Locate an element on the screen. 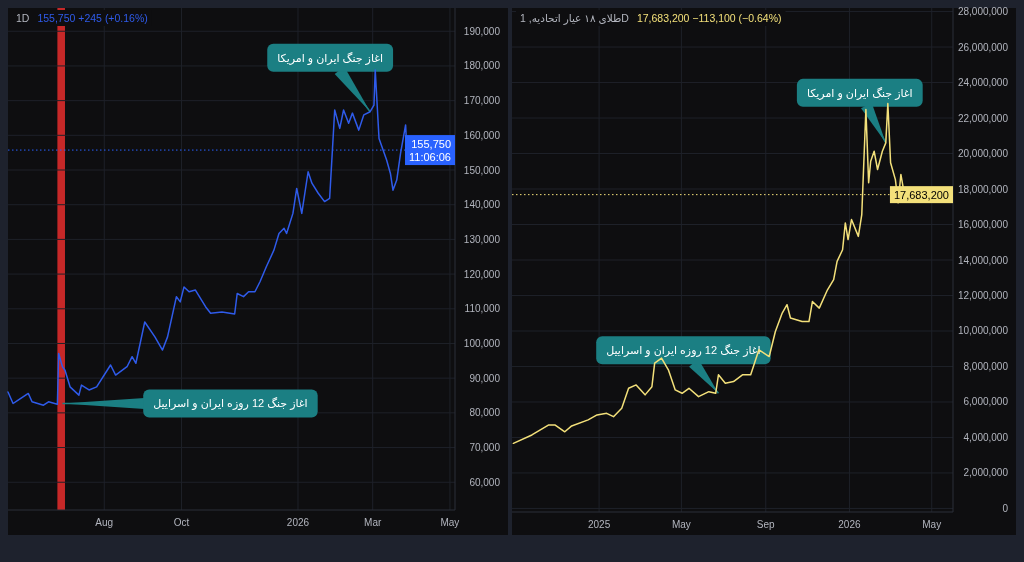 The height and width of the screenshot is (562, 1024). y-tick-label: 90,000 is located at coordinates (485, 378).